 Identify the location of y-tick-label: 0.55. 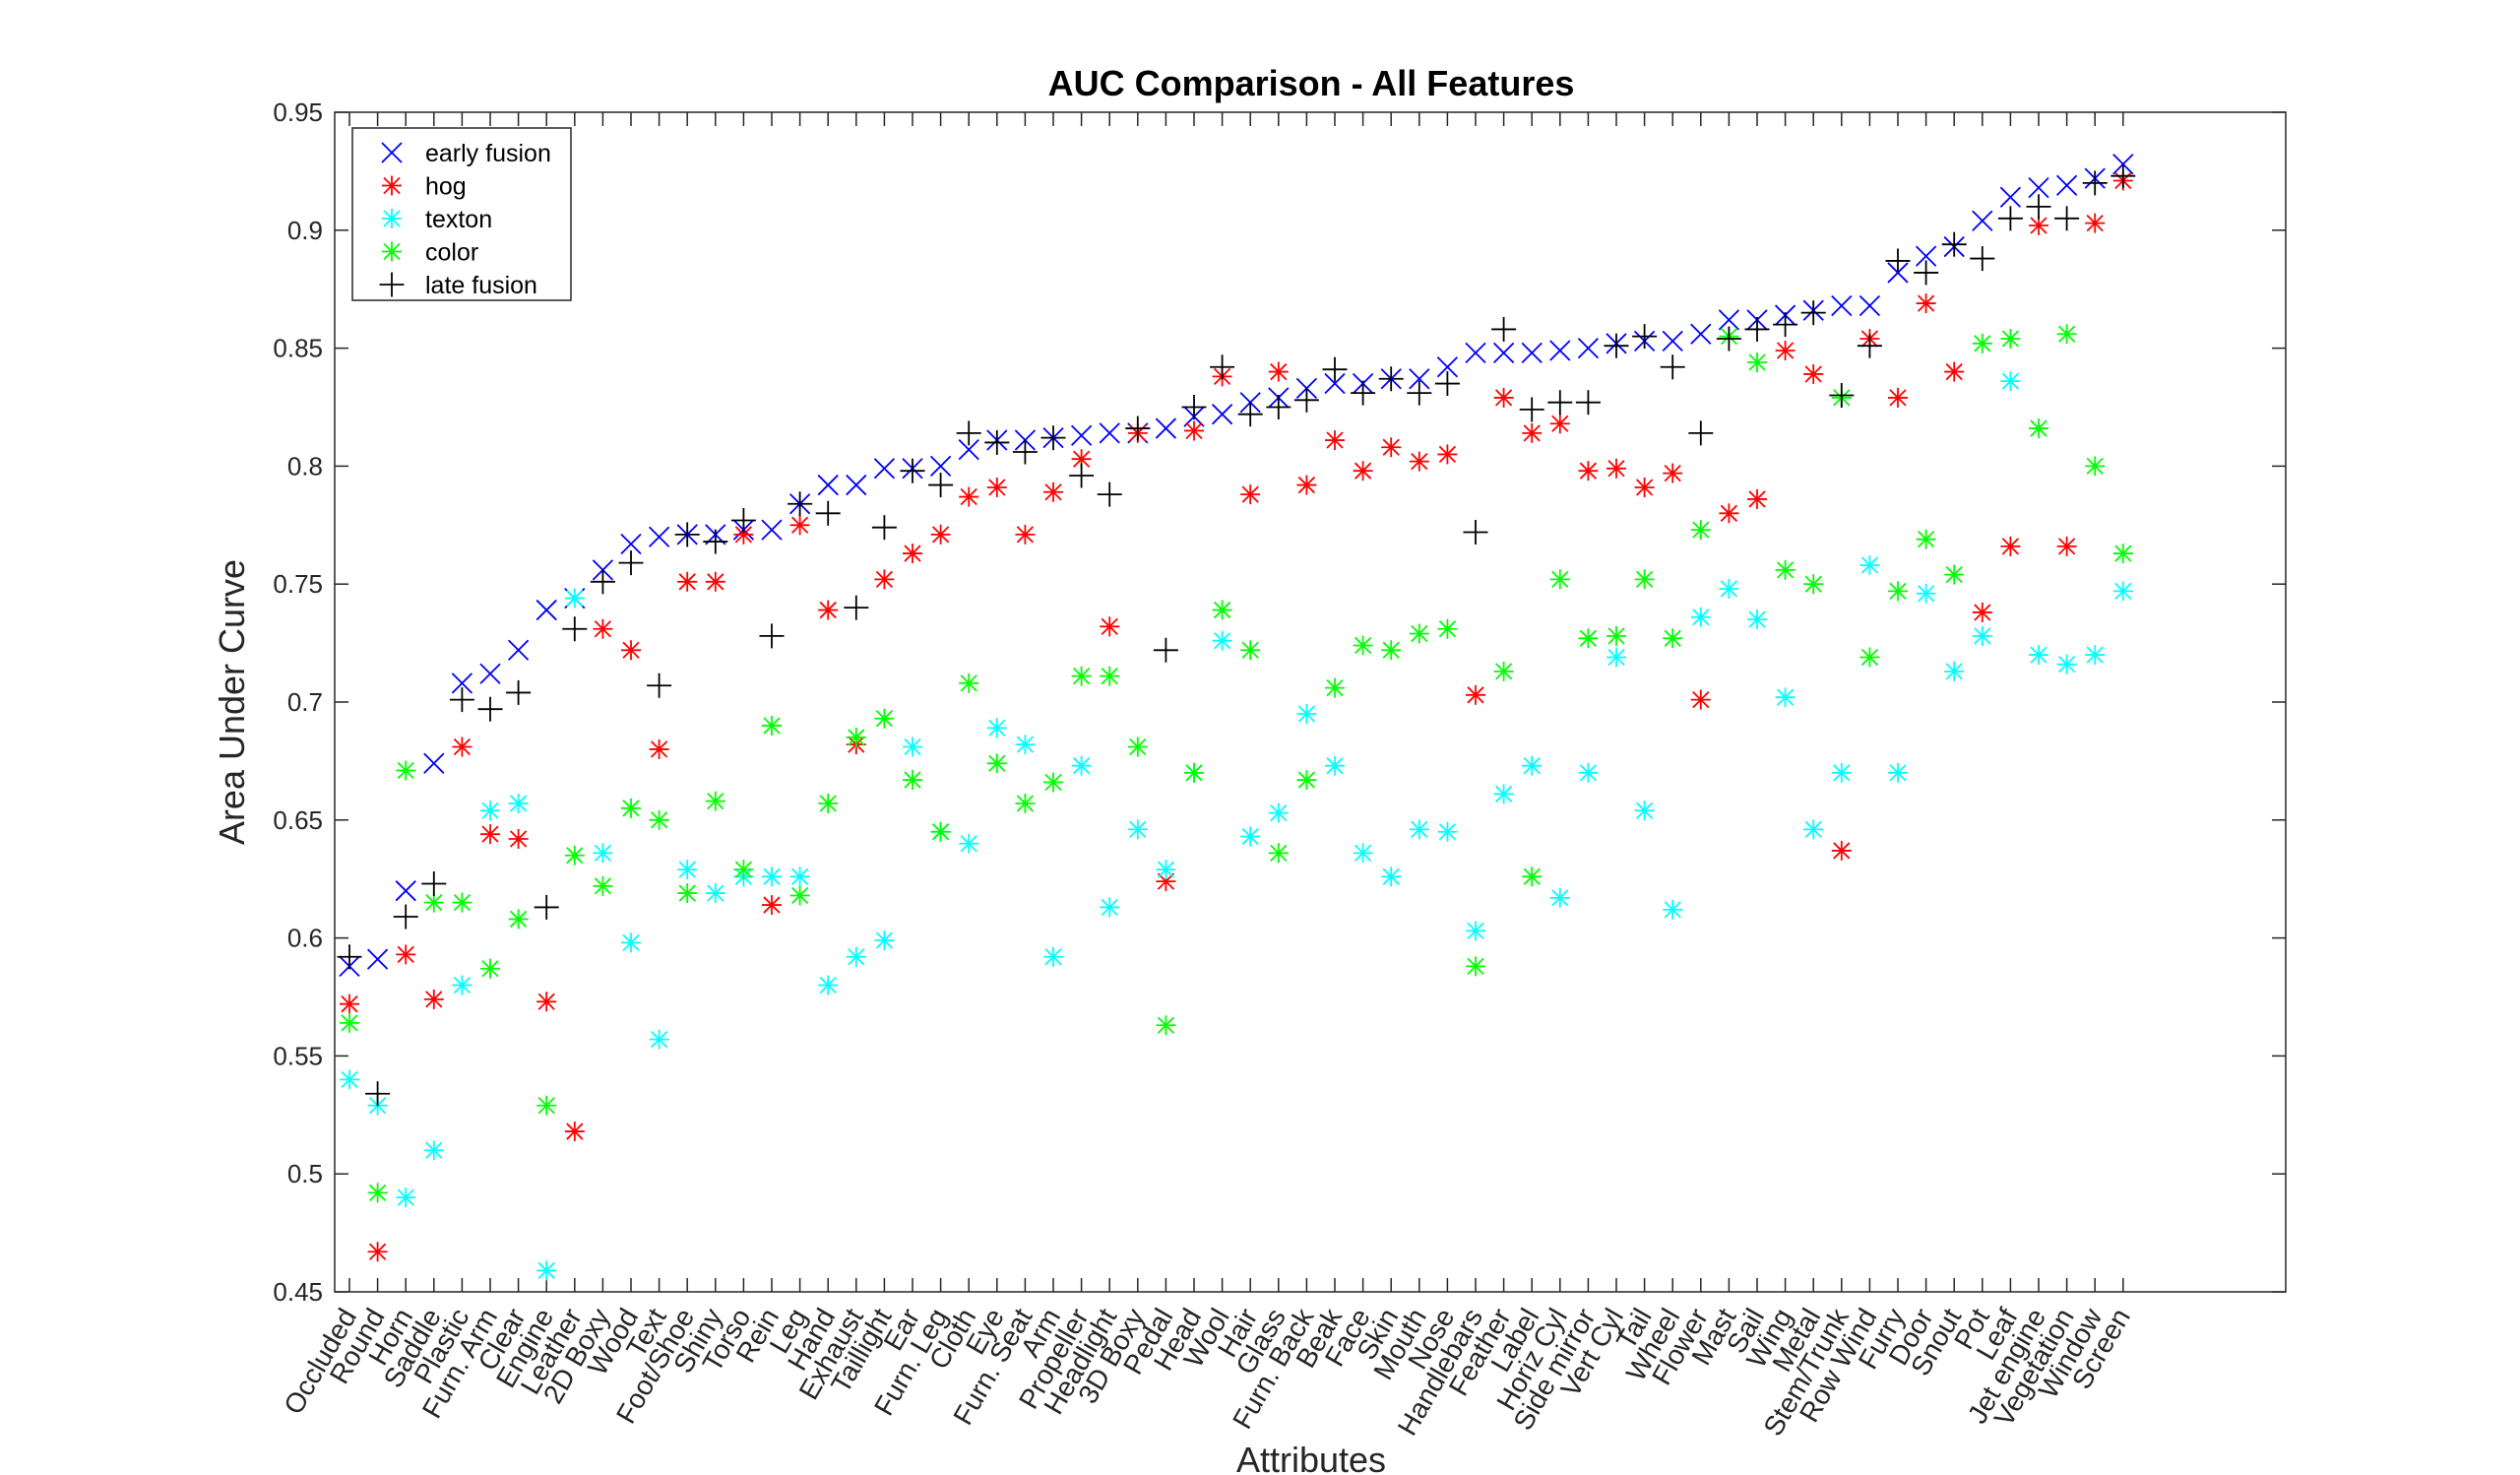
(298, 1055).